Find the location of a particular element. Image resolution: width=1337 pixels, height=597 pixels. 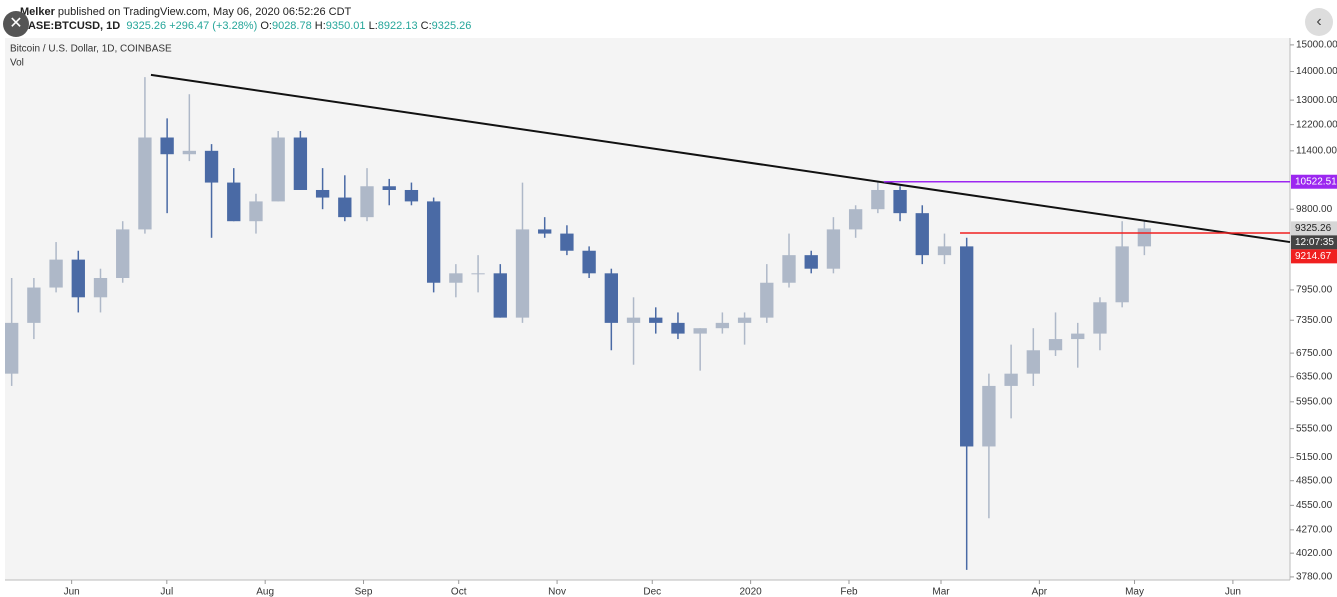

ohlc-value: 9350.01 is located at coordinates (345, 26).